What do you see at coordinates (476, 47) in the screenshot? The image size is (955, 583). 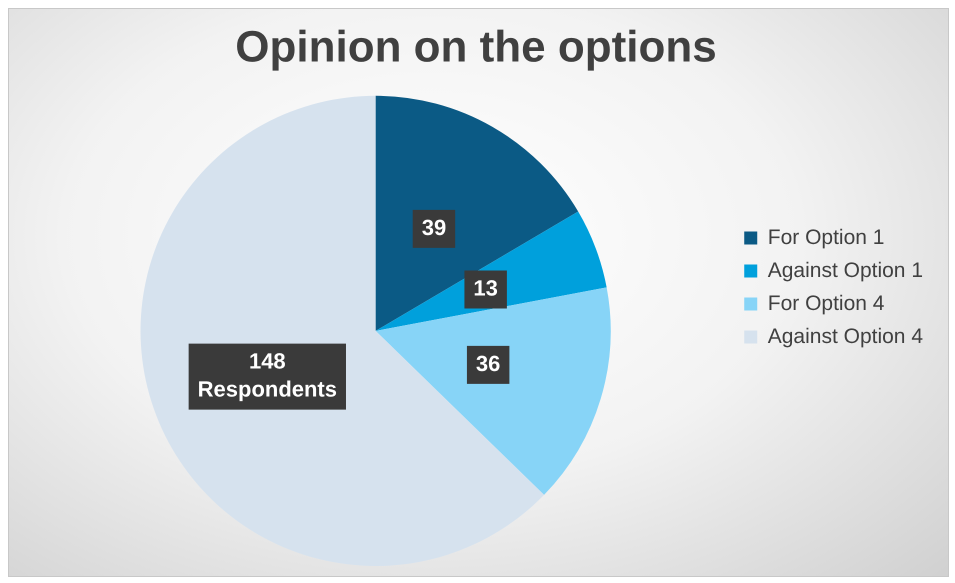 I see `chart-title: Opinion on the options` at bounding box center [476, 47].